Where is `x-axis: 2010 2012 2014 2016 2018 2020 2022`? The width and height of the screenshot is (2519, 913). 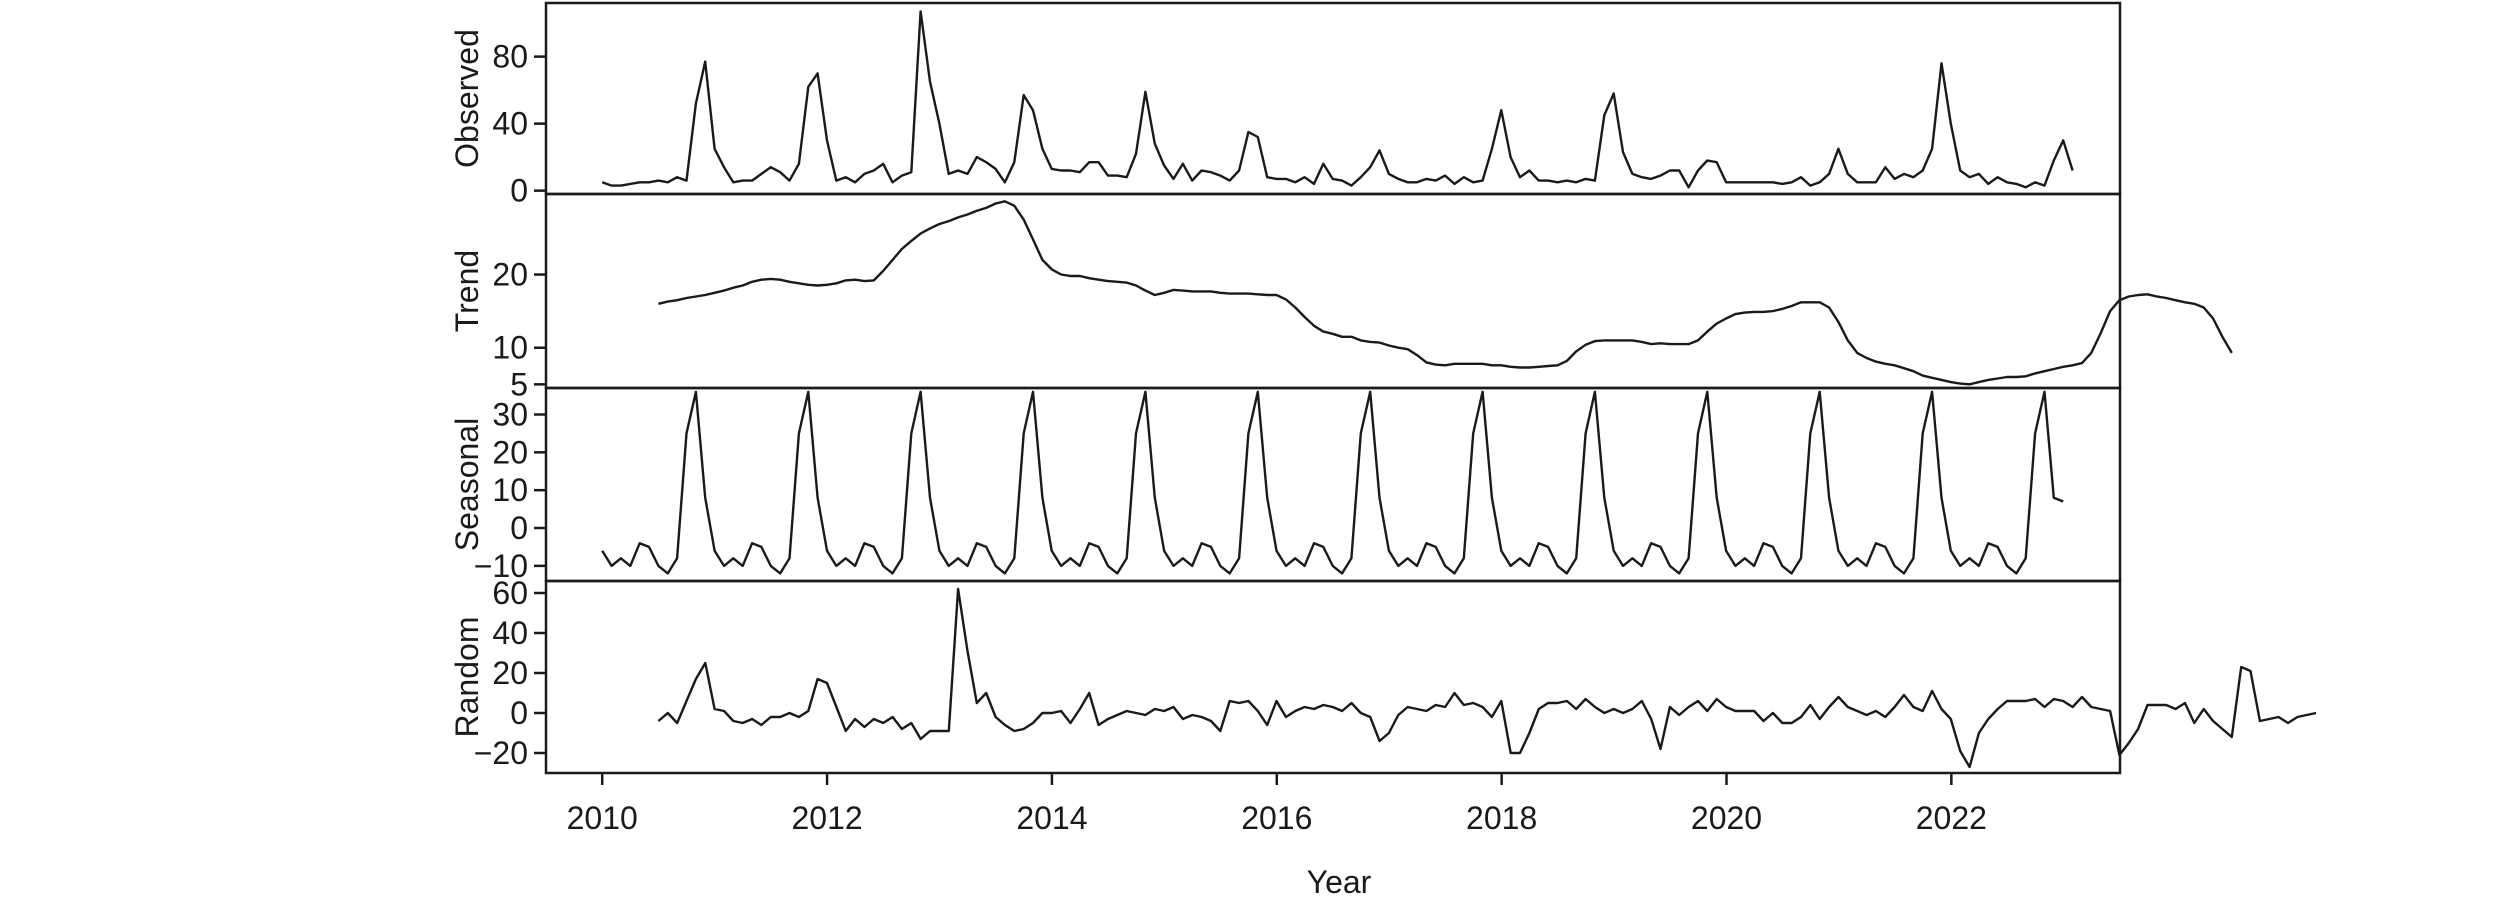
x-axis: 2010 2012 2014 2016 2018 2020 2022 is located at coordinates (1277, 804).